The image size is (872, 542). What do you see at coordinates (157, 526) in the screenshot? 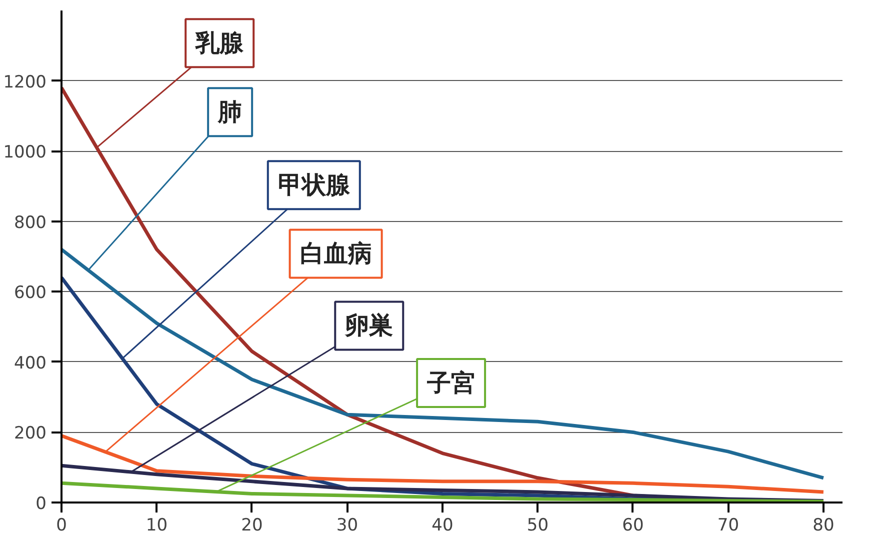
I see `x-tick-label: 10` at bounding box center [157, 526].